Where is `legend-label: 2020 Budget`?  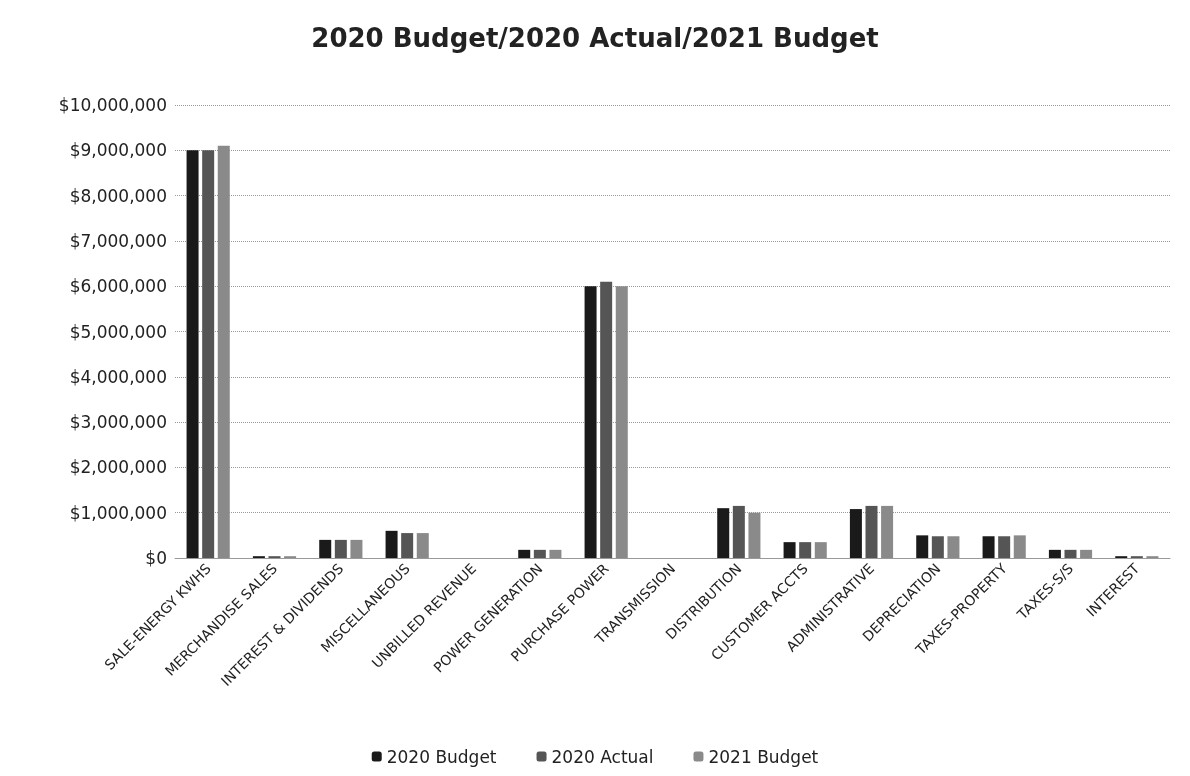
legend-label: 2020 Budget is located at coordinates (441, 756).